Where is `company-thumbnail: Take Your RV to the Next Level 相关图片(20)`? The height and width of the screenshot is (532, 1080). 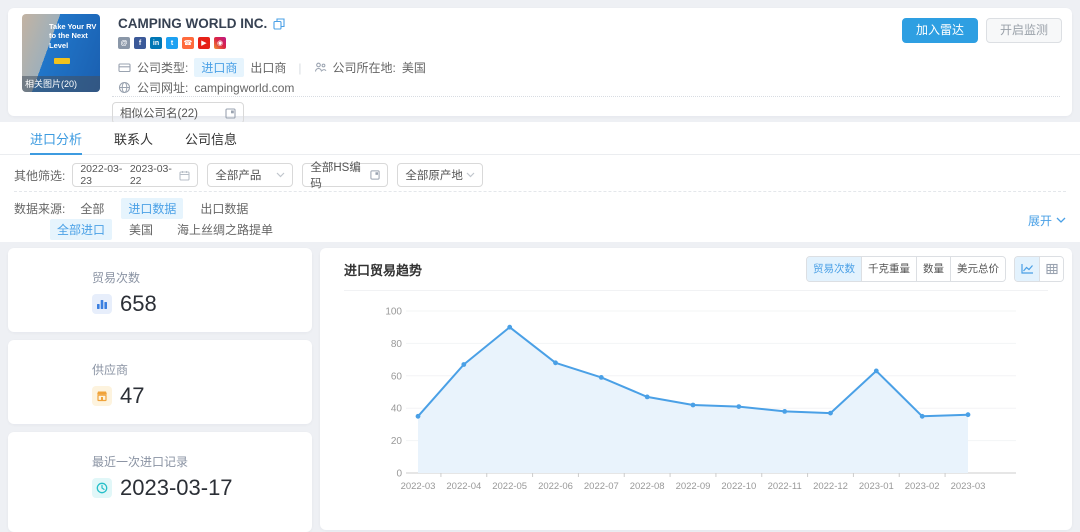 company-thumbnail: Take Your RV to the Next Level 相关图片(20) is located at coordinates (61, 53).